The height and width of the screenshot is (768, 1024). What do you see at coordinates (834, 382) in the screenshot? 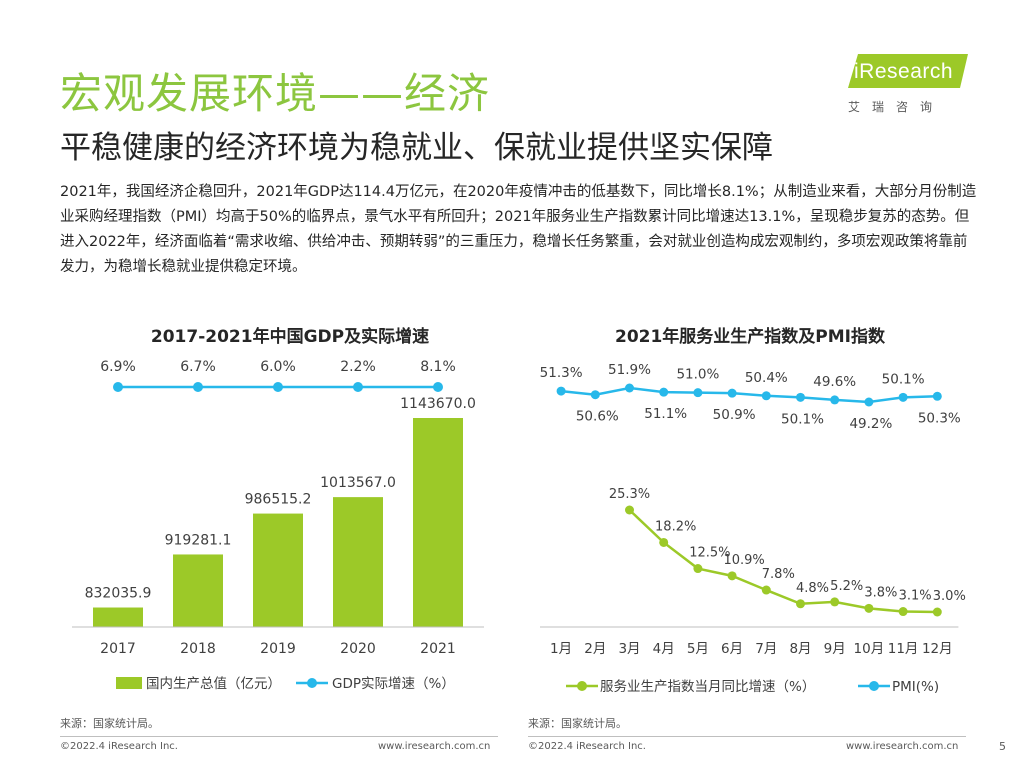
I see `pmi-label: 49.6%` at bounding box center [834, 382].